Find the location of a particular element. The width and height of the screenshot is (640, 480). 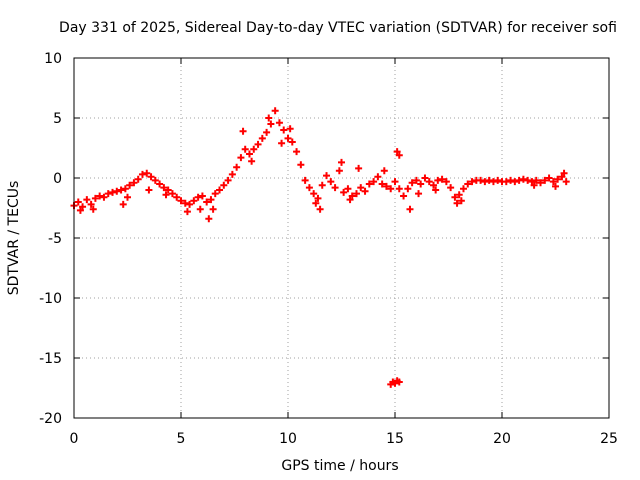

x-axis-label: GPS time / hours is located at coordinates (339, 466).